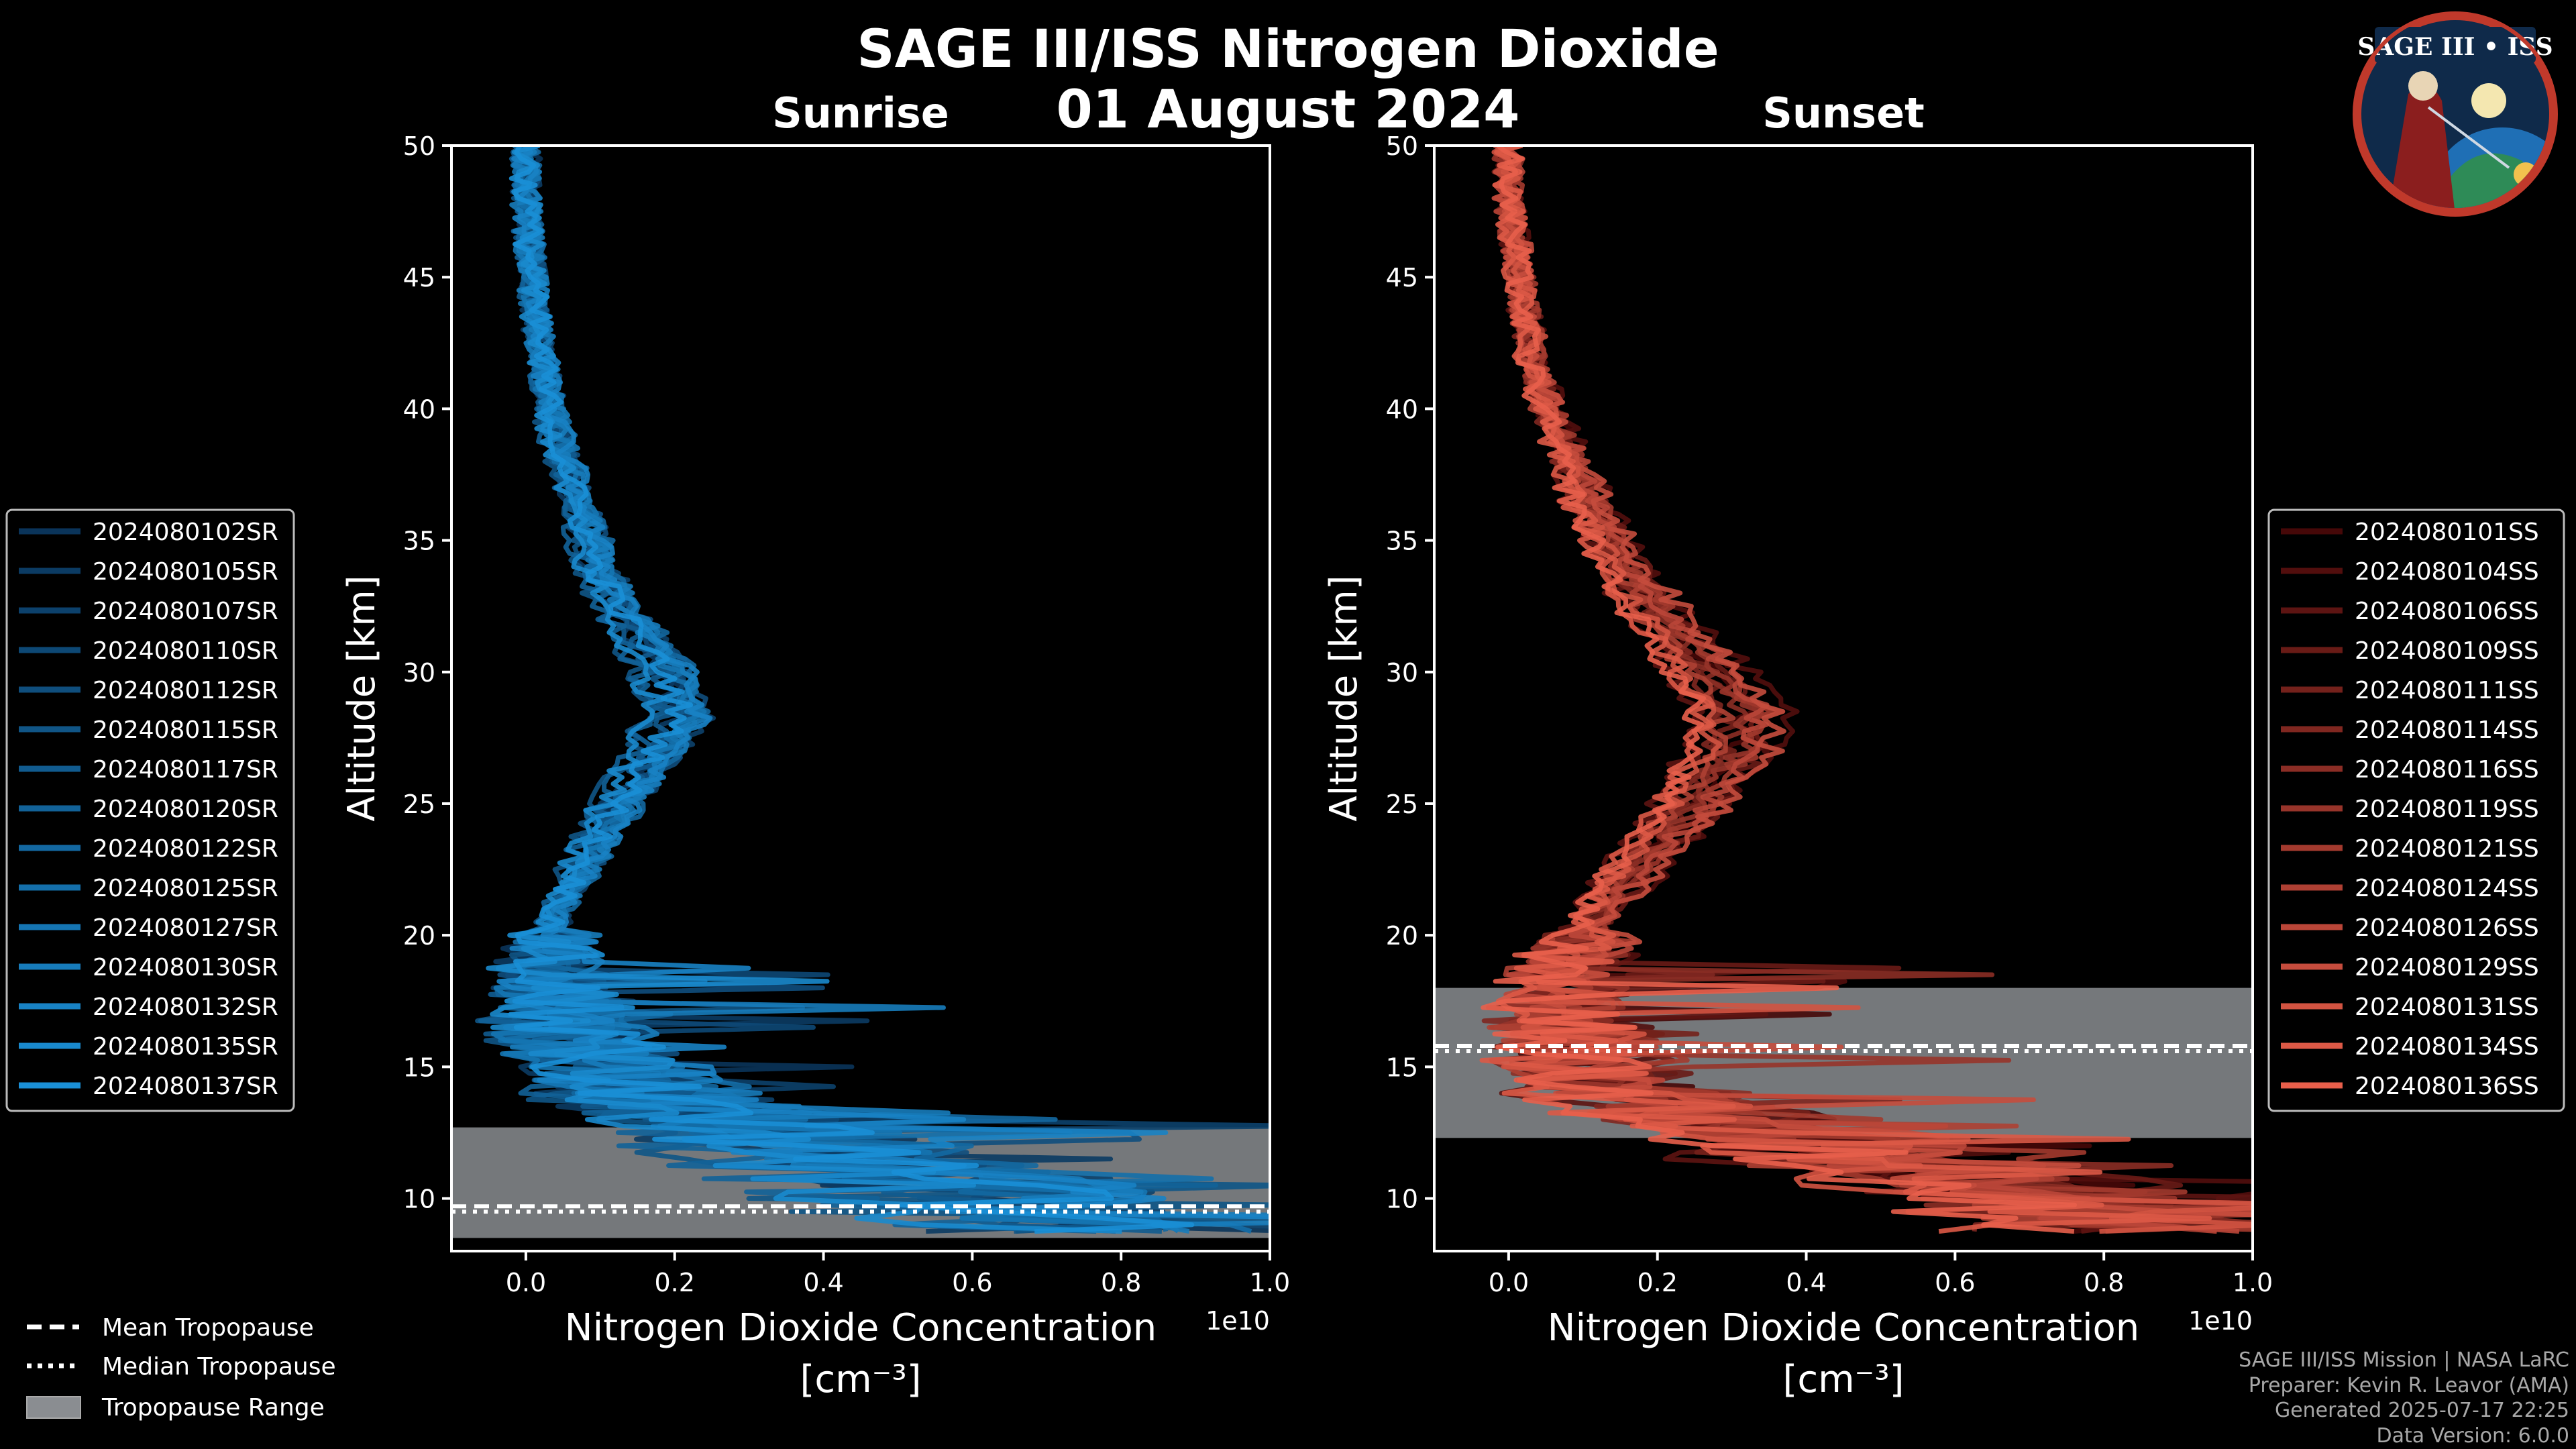 The image size is (2576, 1449). I want to click on sunset-xticks: 0.0 0.2 0.4 0.6 0.8 1.0, so click(1881, 1274).